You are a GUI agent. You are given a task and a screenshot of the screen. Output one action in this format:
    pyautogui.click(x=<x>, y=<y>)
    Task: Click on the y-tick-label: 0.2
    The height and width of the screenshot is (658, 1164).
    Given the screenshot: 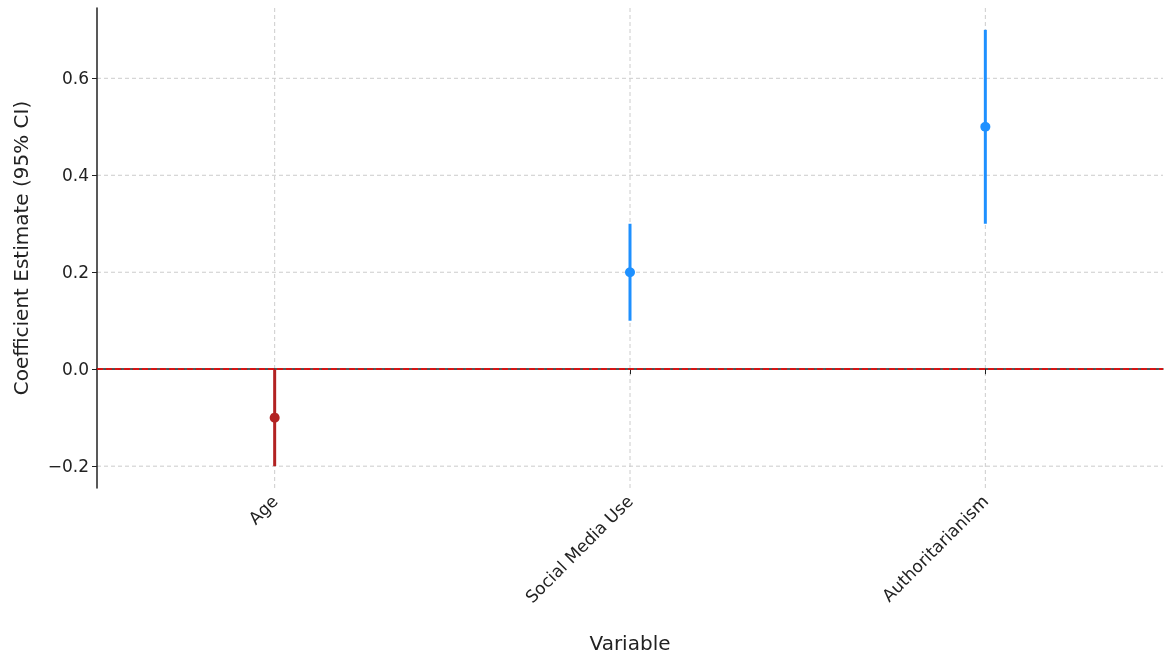 What is the action you would take?
    pyautogui.click(x=75, y=272)
    